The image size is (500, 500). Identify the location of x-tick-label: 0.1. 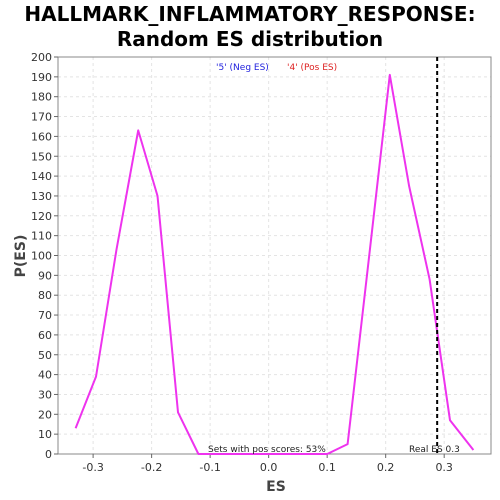
(327, 467).